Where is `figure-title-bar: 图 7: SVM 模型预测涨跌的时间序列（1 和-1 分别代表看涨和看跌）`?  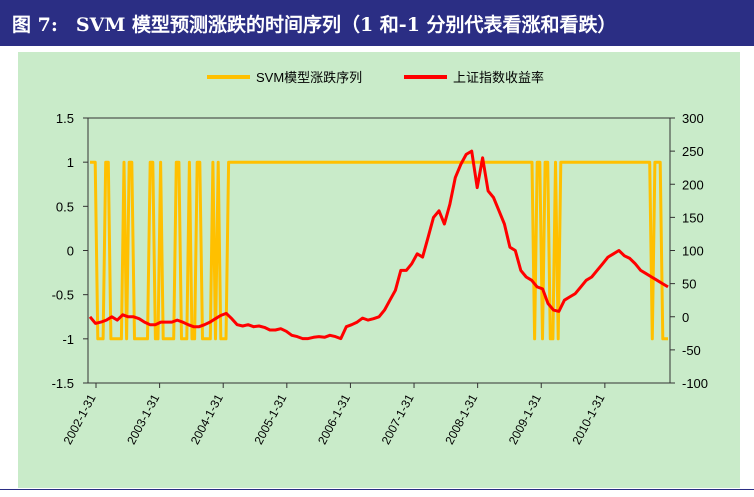
figure-title-bar: 图 7: SVM 模型预测涨跌的时间序列（1 和-1 分别代表看涨和看跌） is located at coordinates (377, 23).